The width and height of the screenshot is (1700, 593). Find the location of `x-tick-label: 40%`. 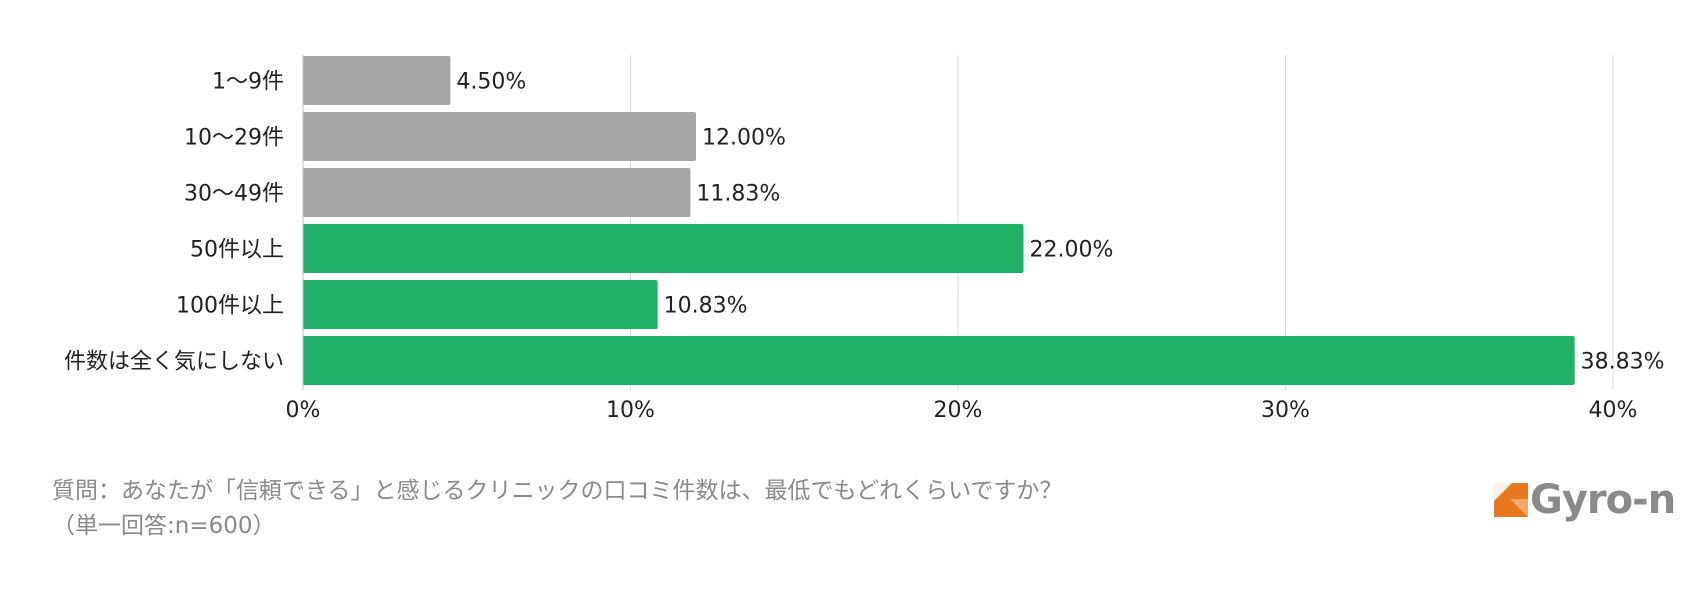

x-tick-label: 40% is located at coordinates (1613, 410).